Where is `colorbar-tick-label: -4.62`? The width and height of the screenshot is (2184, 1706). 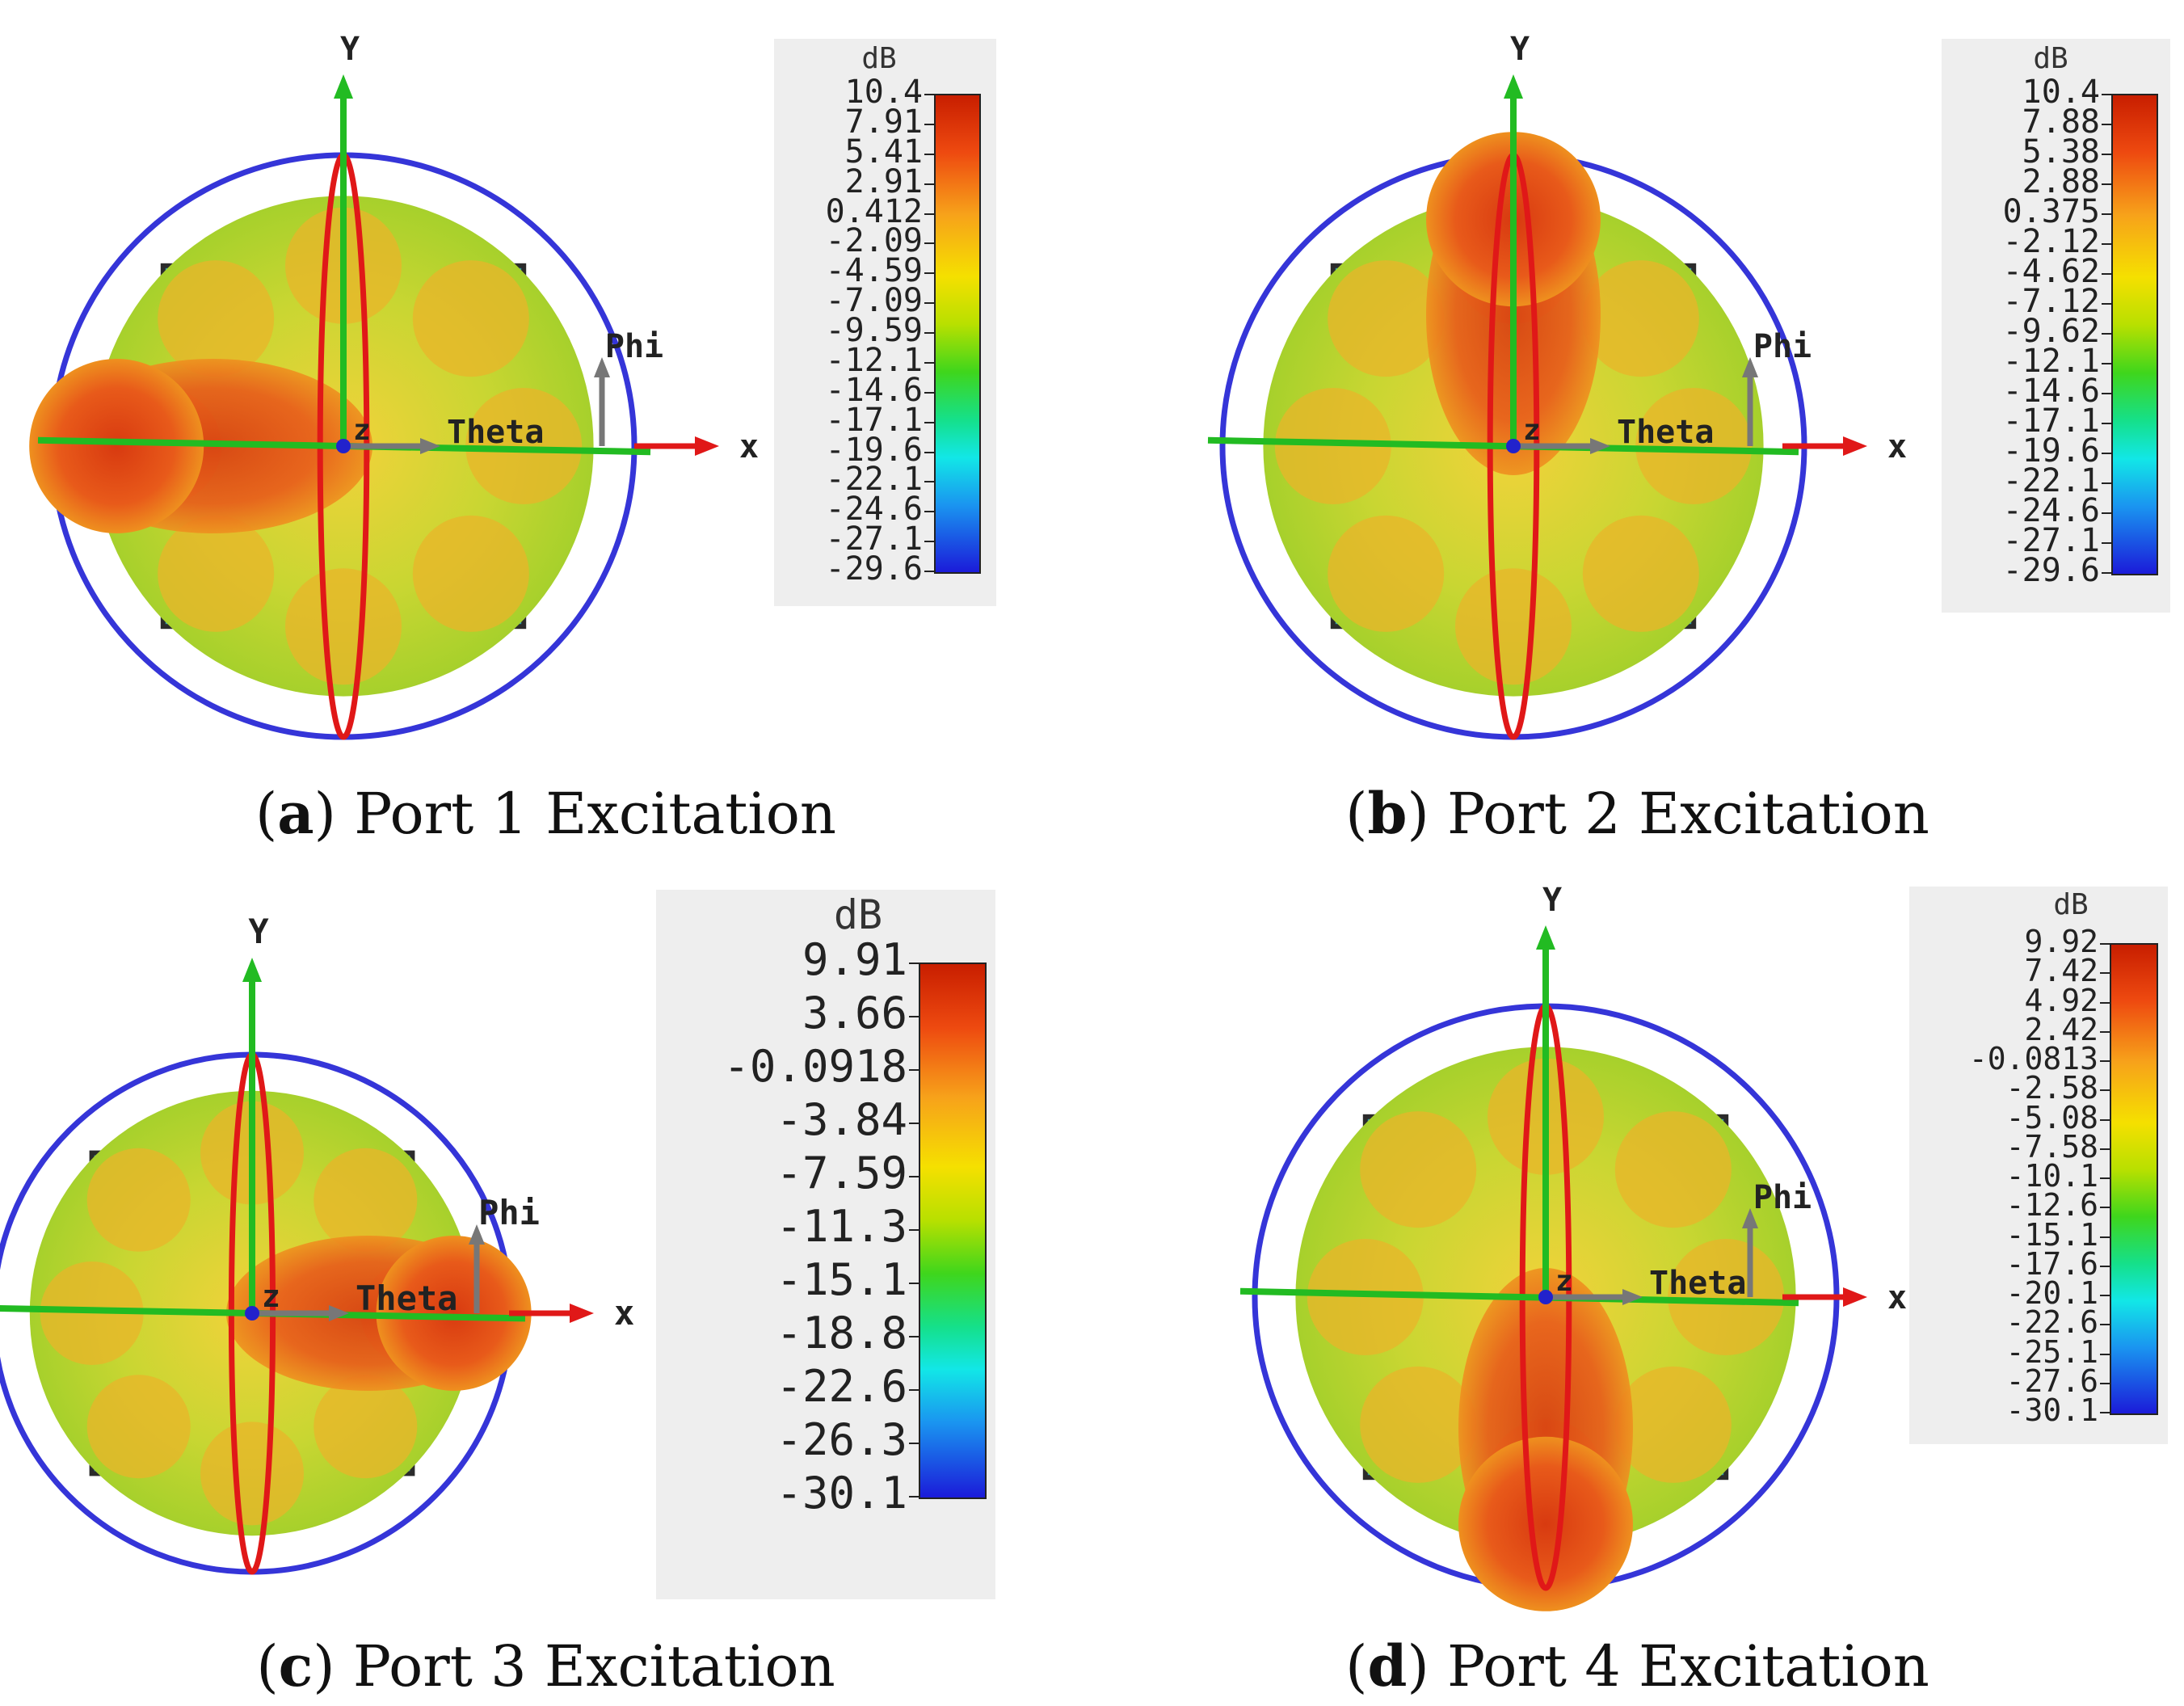
colorbar-tick-label: -4.62 is located at coordinates (2051, 272).